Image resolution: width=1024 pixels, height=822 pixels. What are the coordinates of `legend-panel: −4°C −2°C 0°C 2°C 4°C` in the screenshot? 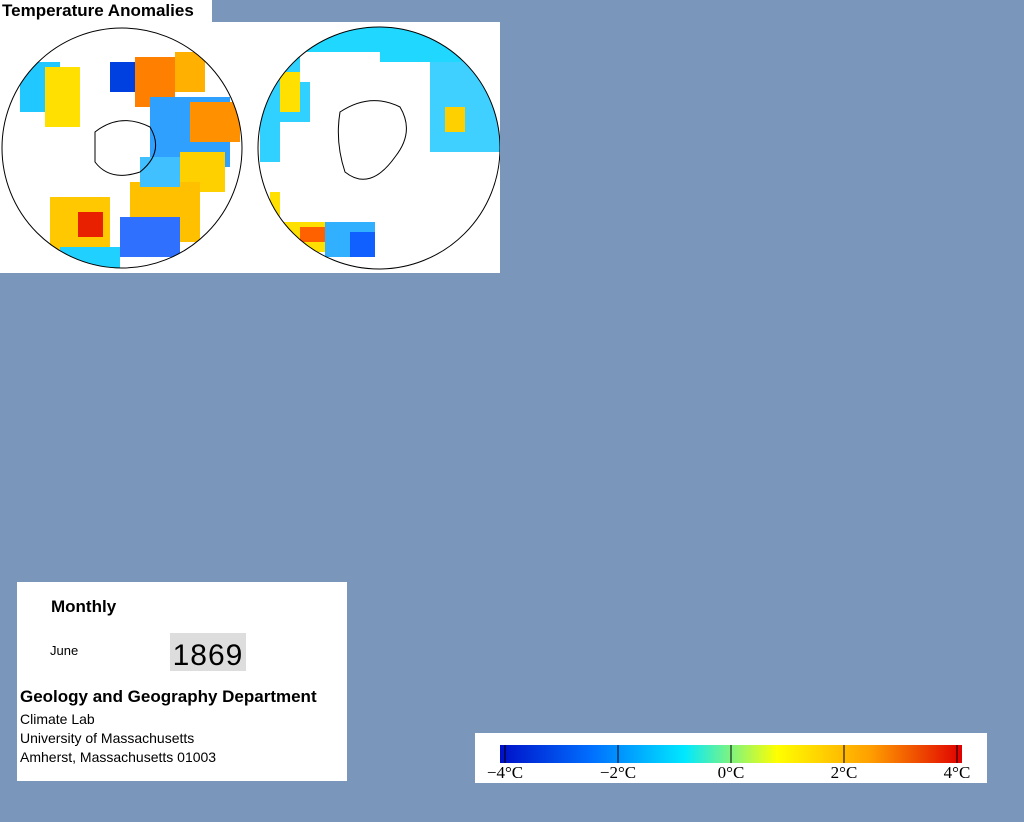 It's located at (731, 758).